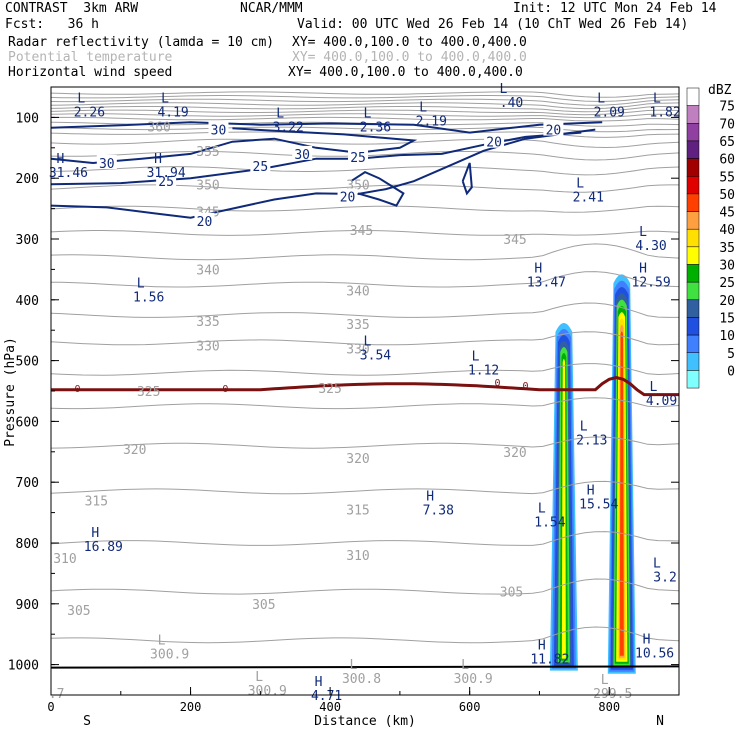 Image resolution: width=740 pixels, height=740 pixels. I want to click on extremum-value: 3.22, so click(288, 127).